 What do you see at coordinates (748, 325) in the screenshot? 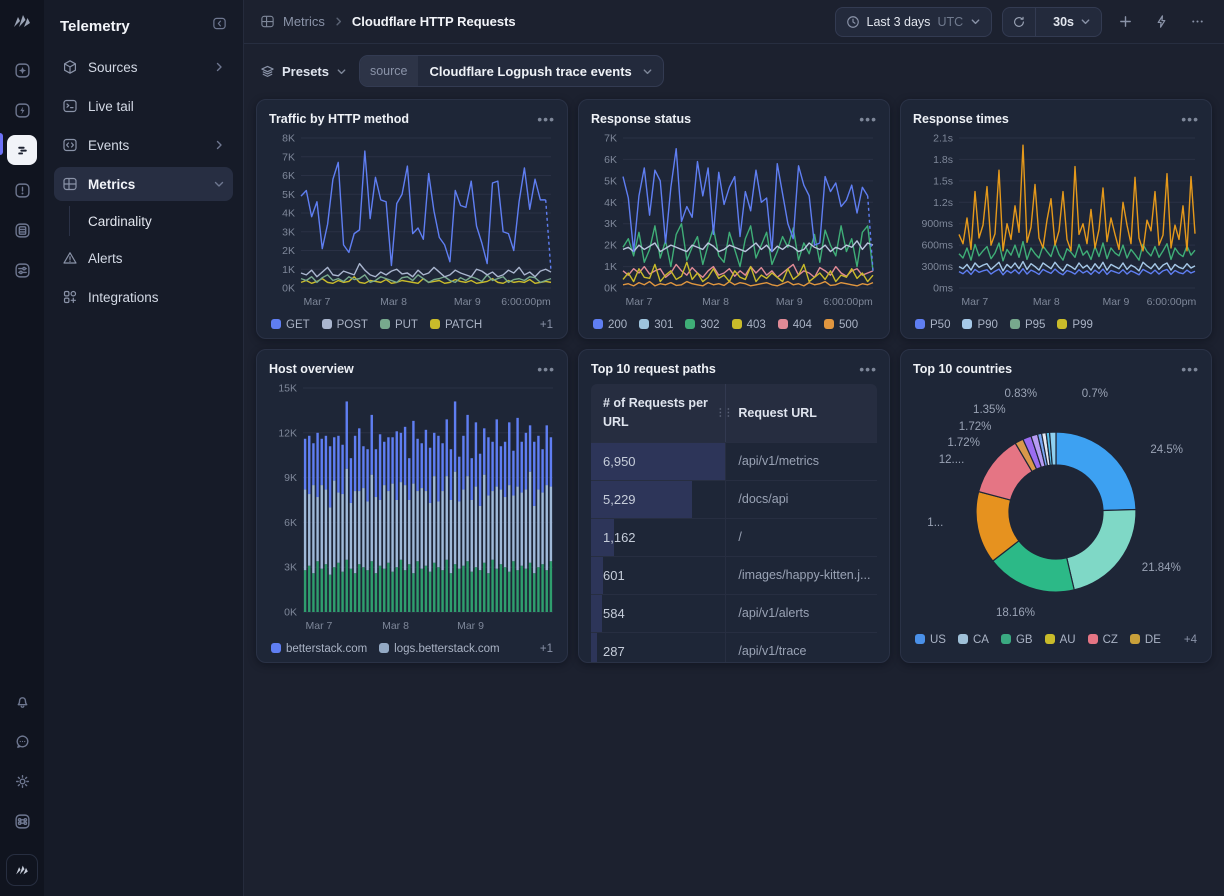
I see `legend-item: 403` at bounding box center [748, 325].